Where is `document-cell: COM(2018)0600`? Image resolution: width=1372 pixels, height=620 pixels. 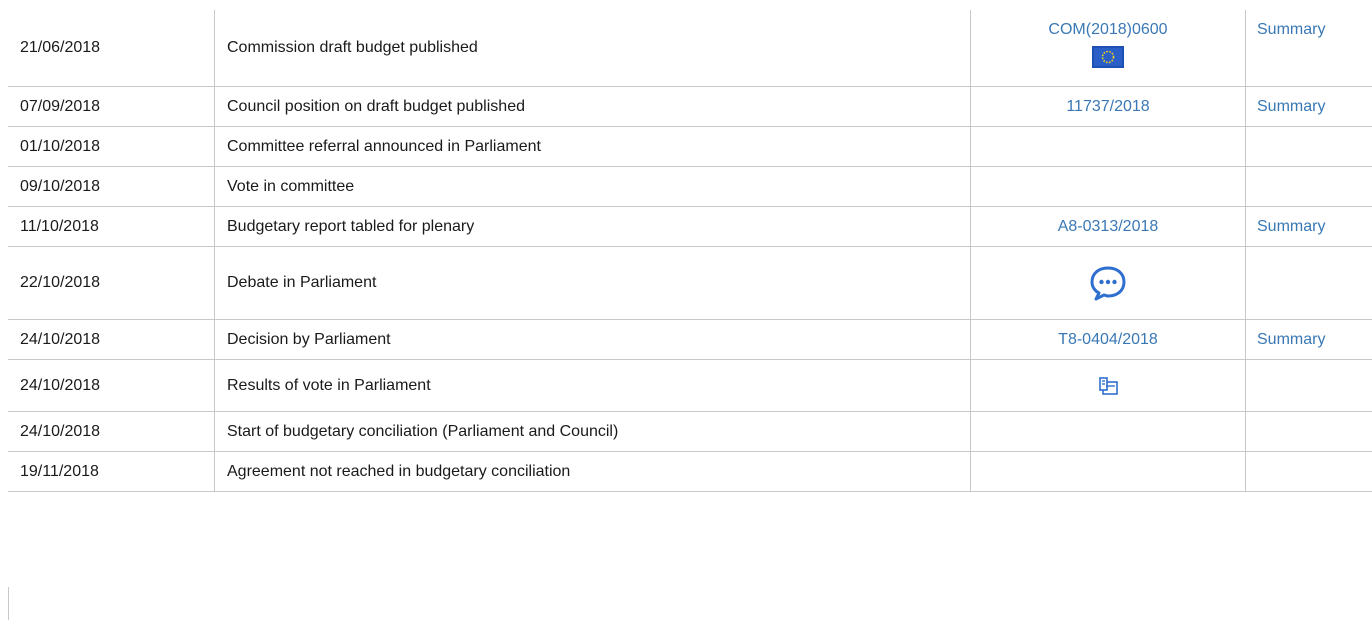 document-cell: COM(2018)0600 is located at coordinates (1107, 48).